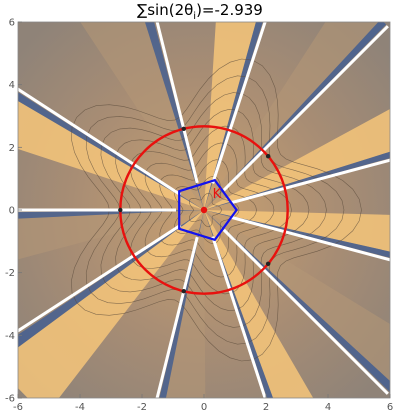  I want to click on y-tick-label: -4, so click(10, 336).